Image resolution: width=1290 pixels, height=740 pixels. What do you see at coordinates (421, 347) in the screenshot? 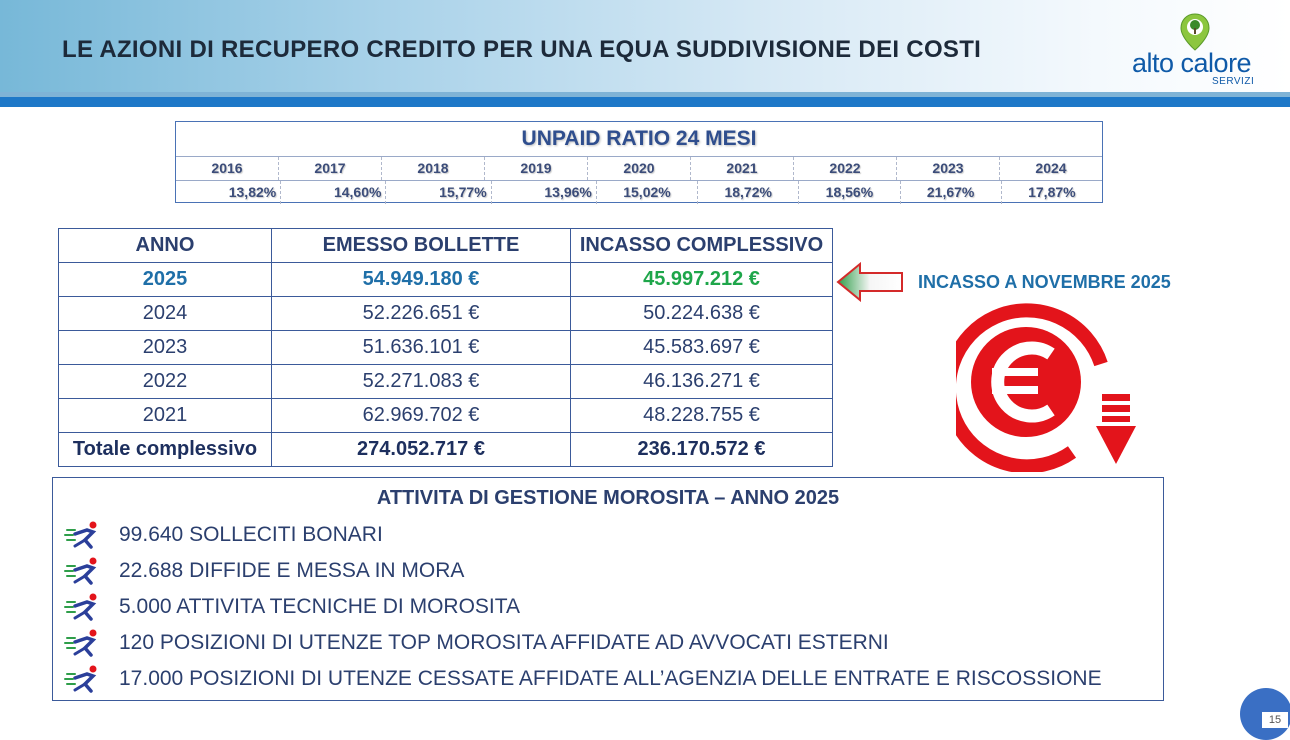
I see `cell-emesso: 51.636.101 €` at bounding box center [421, 347].